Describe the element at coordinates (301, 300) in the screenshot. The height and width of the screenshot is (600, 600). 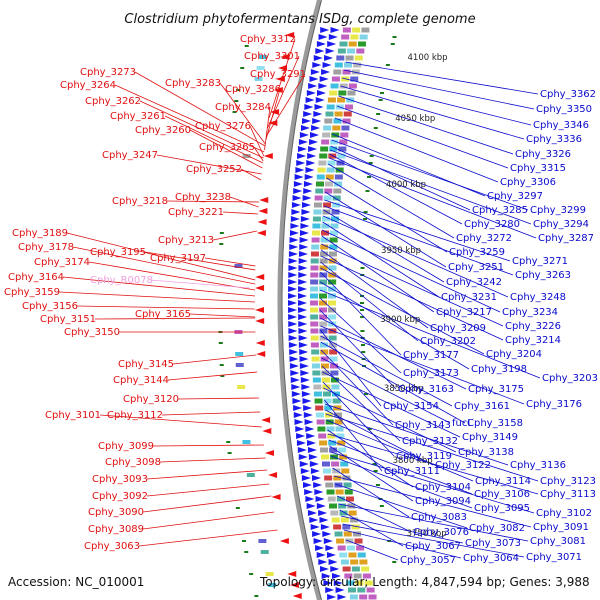
I see `backbone-edge` at that location.